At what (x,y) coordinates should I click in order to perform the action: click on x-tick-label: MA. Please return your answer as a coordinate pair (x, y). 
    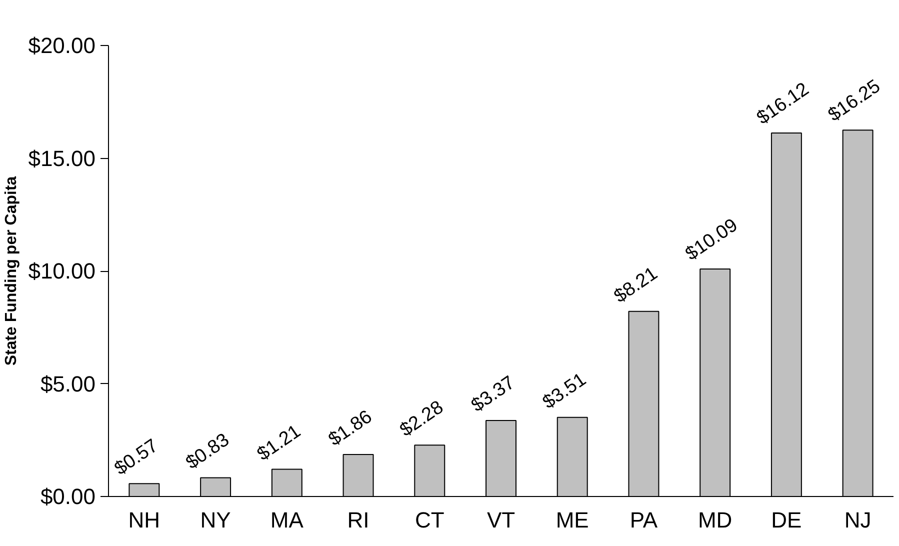
    Looking at the image, I should click on (287, 520).